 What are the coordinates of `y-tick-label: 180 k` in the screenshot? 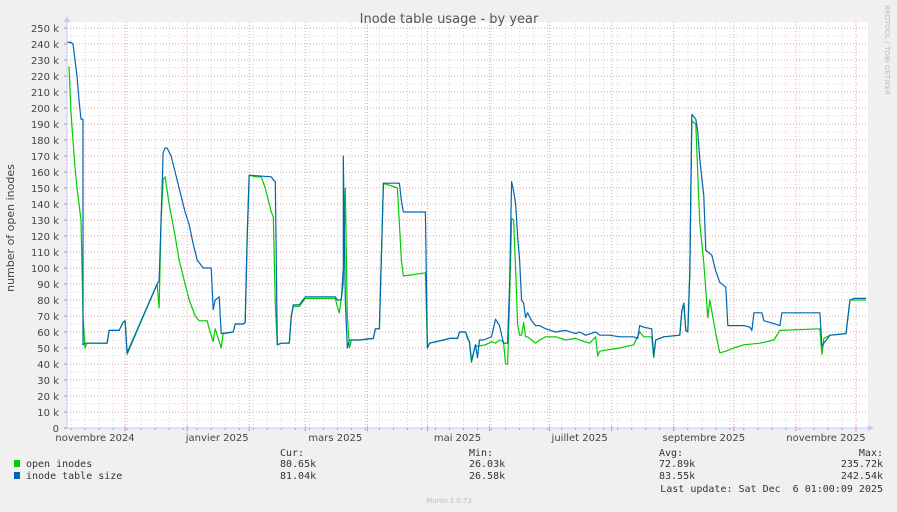 It's located at (45, 141).